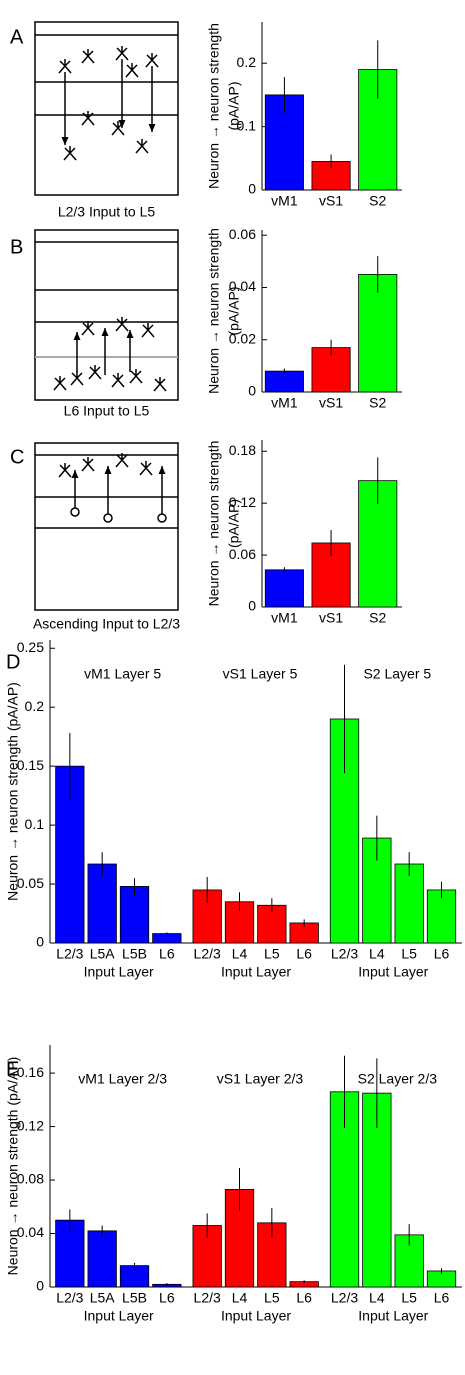 This screenshot has height=1375, width=465. What do you see at coordinates (12, 1069) in the screenshot?
I see `panel-letter: E` at bounding box center [12, 1069].